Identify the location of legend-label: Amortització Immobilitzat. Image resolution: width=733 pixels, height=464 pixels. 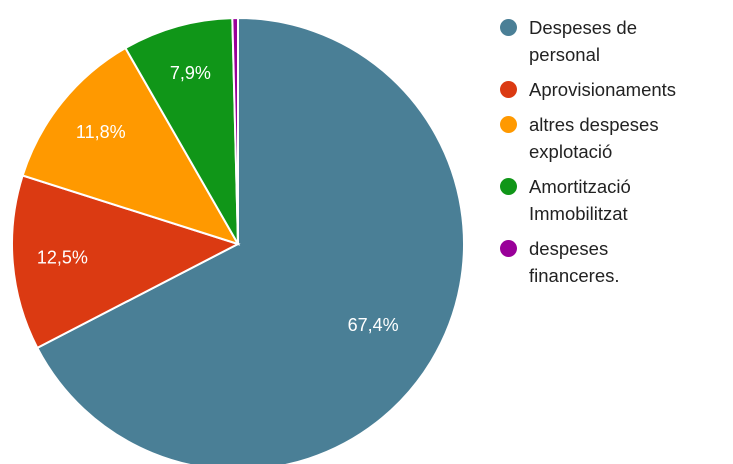
(580, 200).